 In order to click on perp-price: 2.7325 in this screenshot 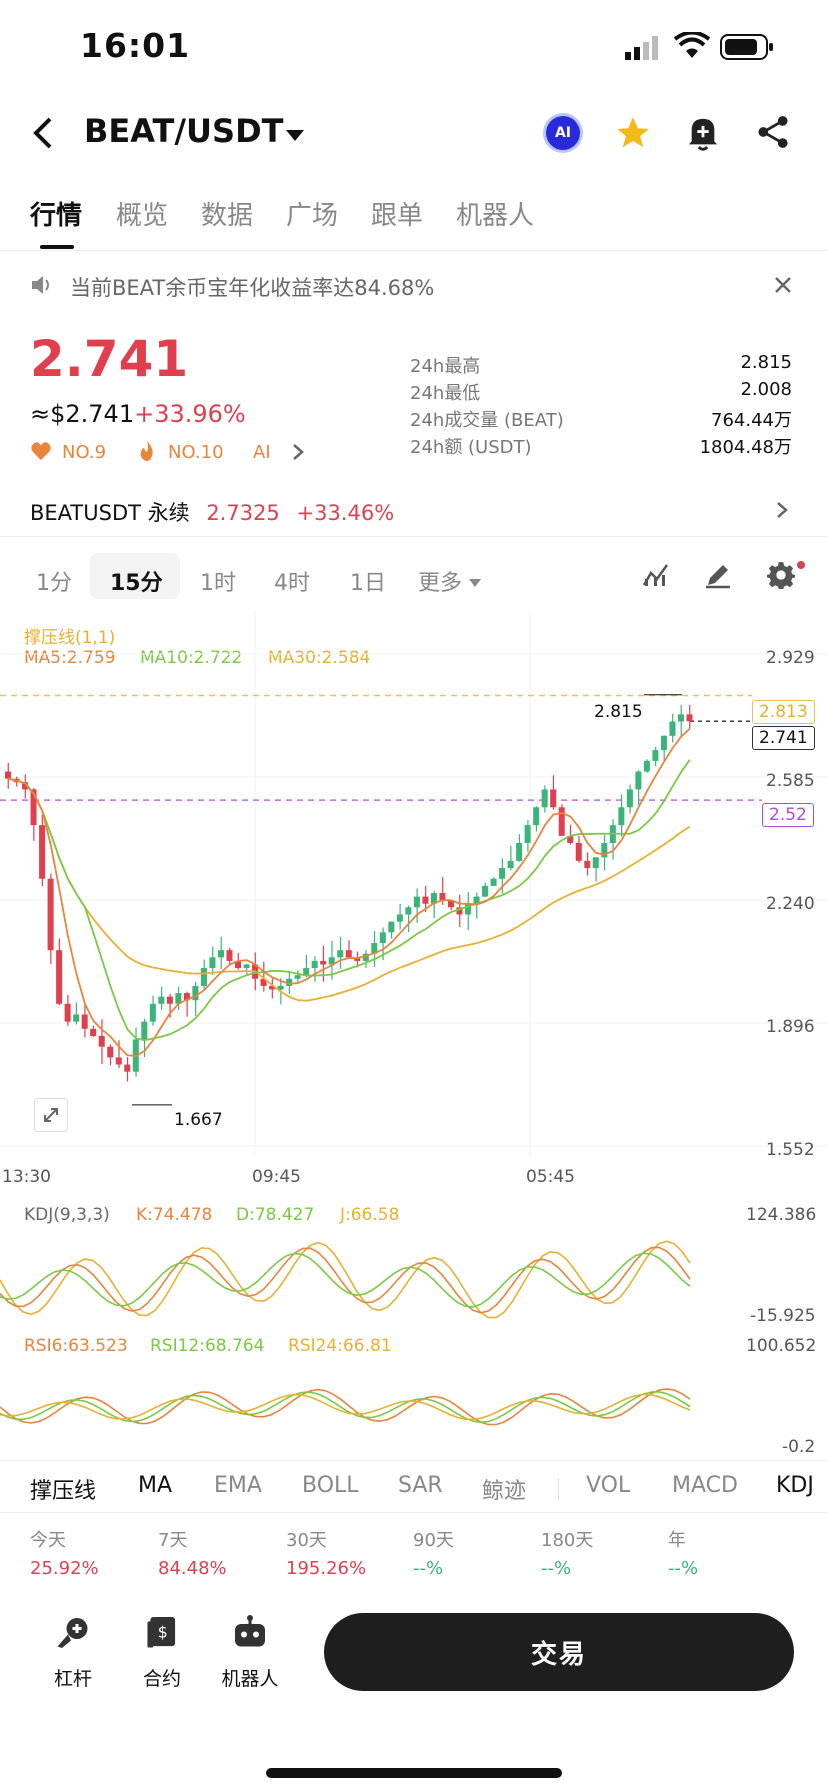, I will do `click(243, 513)`.